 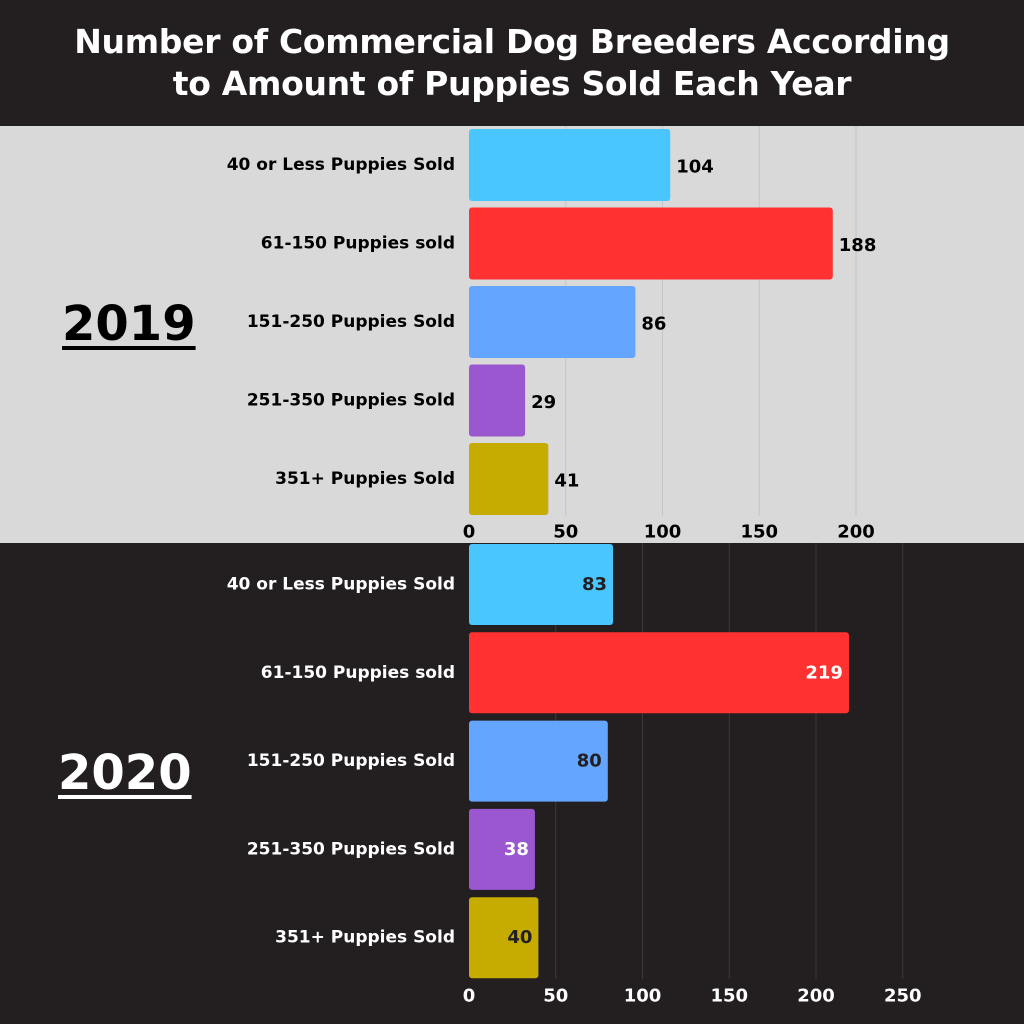 What do you see at coordinates (729, 996) in the screenshot?
I see `tick-label-2020-150: 150` at bounding box center [729, 996].